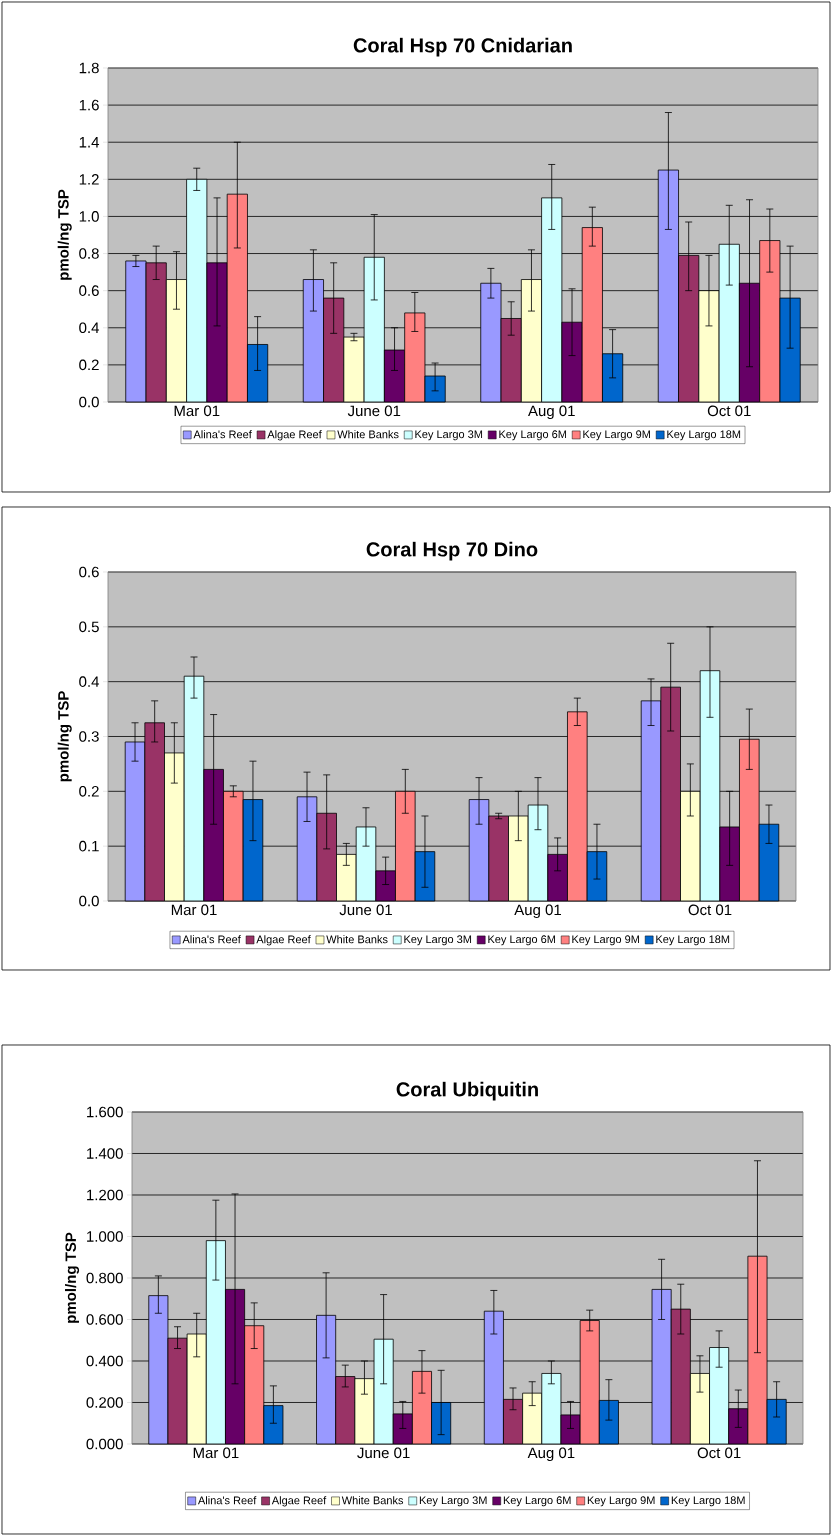 The width and height of the screenshot is (832, 1536). Describe the element at coordinates (105, 1153) in the screenshot. I see `y-tick-label: 1.400` at that location.